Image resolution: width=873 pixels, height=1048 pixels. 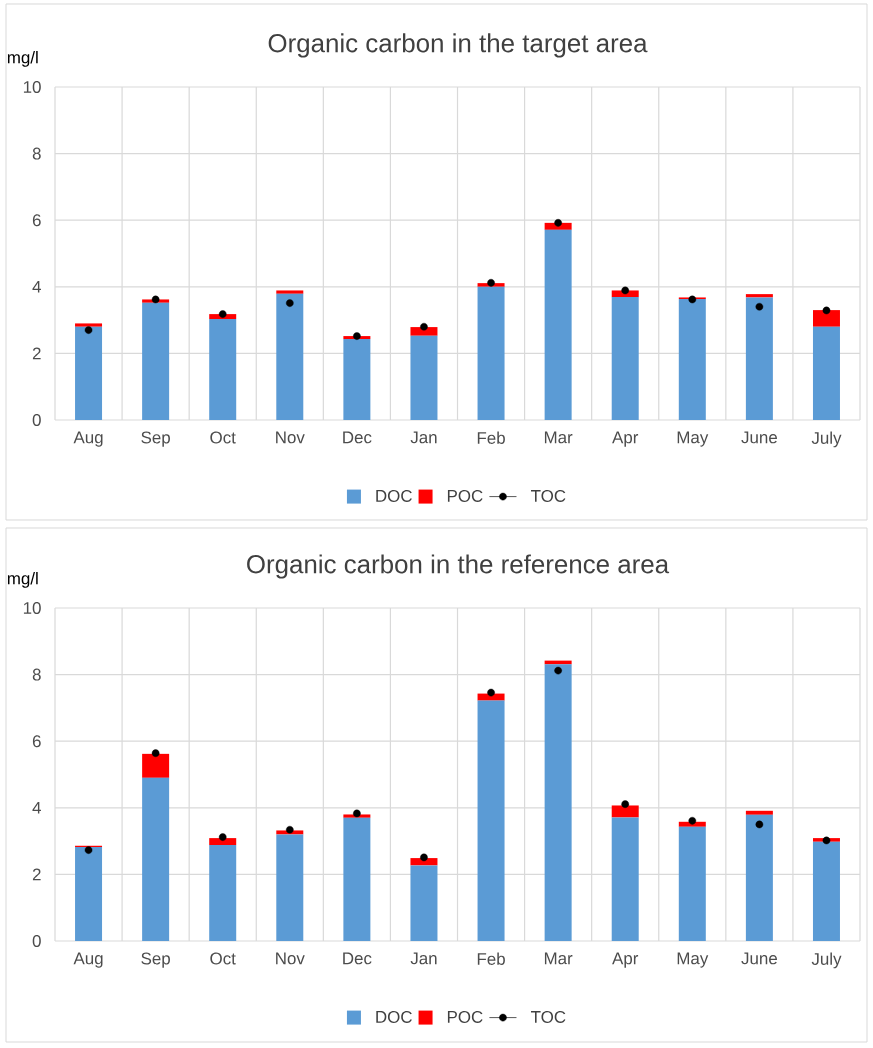 What do you see at coordinates (458, 566) in the screenshot?
I see `chart-title: Organic carbon in the reference area` at bounding box center [458, 566].